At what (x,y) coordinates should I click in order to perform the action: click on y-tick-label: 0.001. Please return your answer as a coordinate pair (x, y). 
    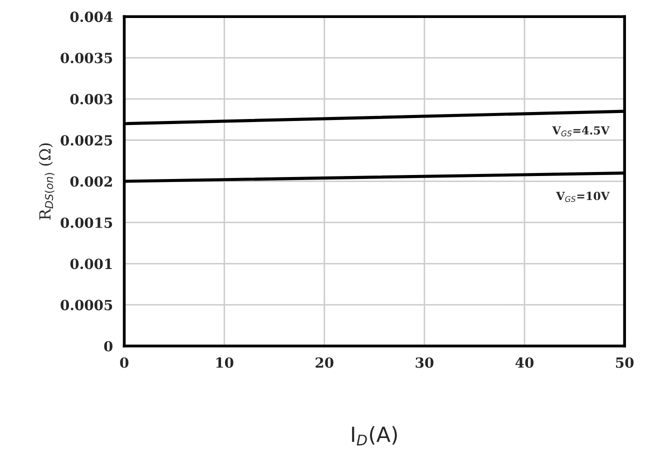
    Looking at the image, I should click on (91, 264).